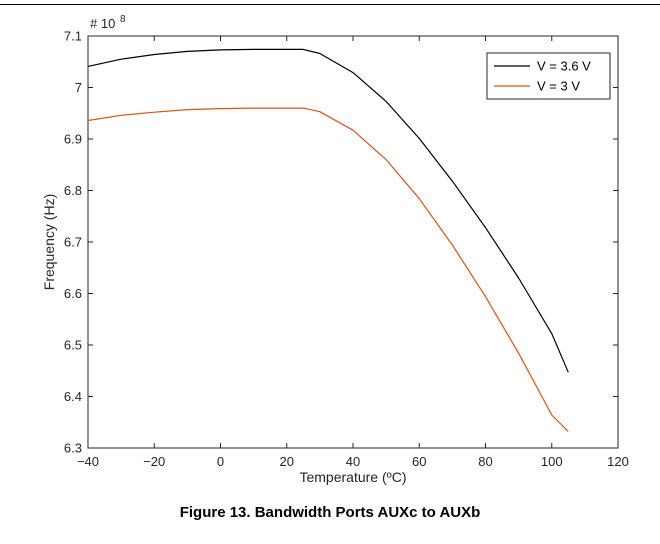 The image size is (660, 544). I want to click on x-tick-label: 0, so click(220, 461).